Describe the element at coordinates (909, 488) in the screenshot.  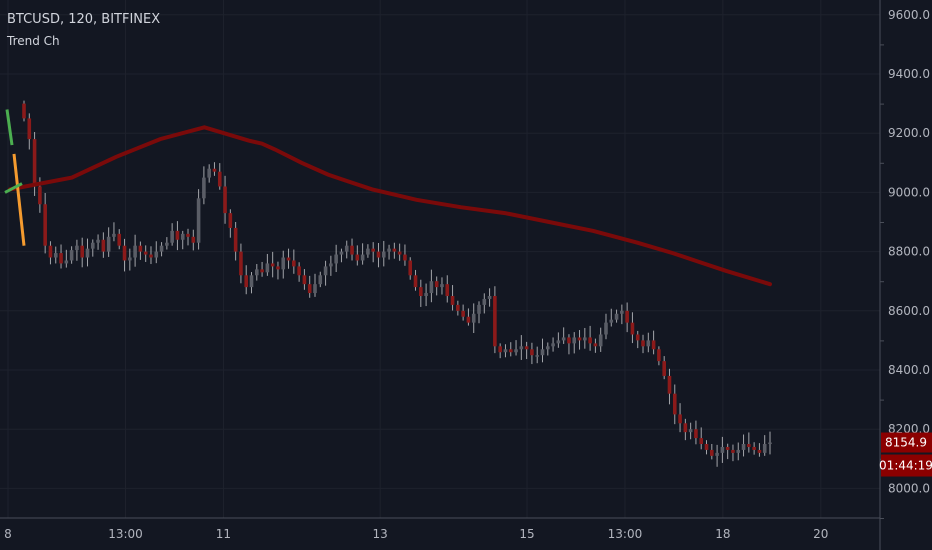
I see `y-tick-label: 8000.0` at that location.